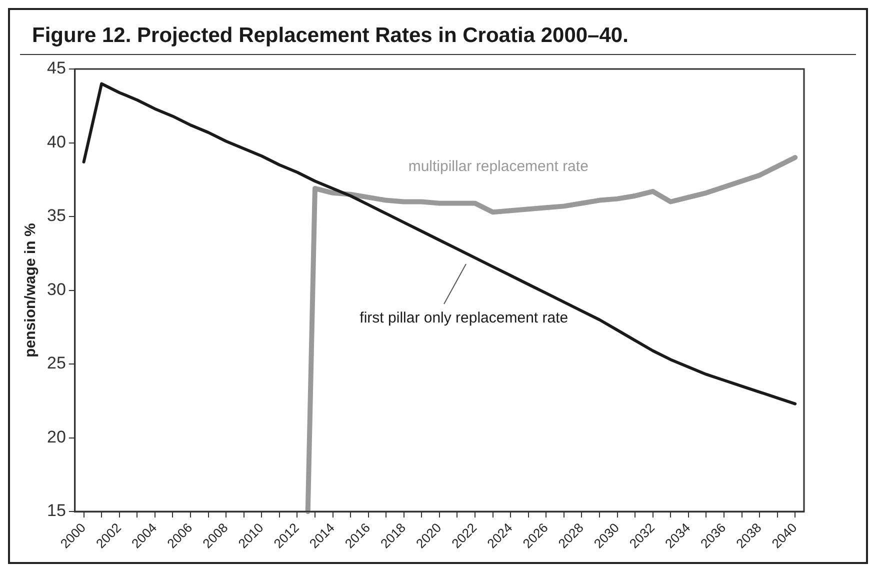  I want to click on chart-title: Figure 12. Projected Replacement Rates in Croatia 2000–40., so click(438, 32).